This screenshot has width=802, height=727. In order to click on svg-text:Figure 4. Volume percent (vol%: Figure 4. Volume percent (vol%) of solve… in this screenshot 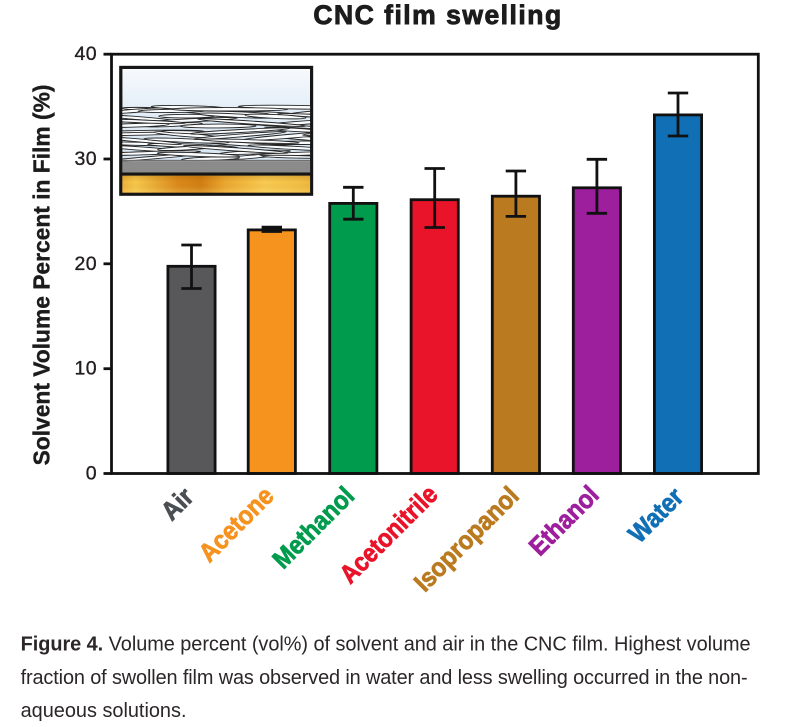, I will do `click(386, 645)`.